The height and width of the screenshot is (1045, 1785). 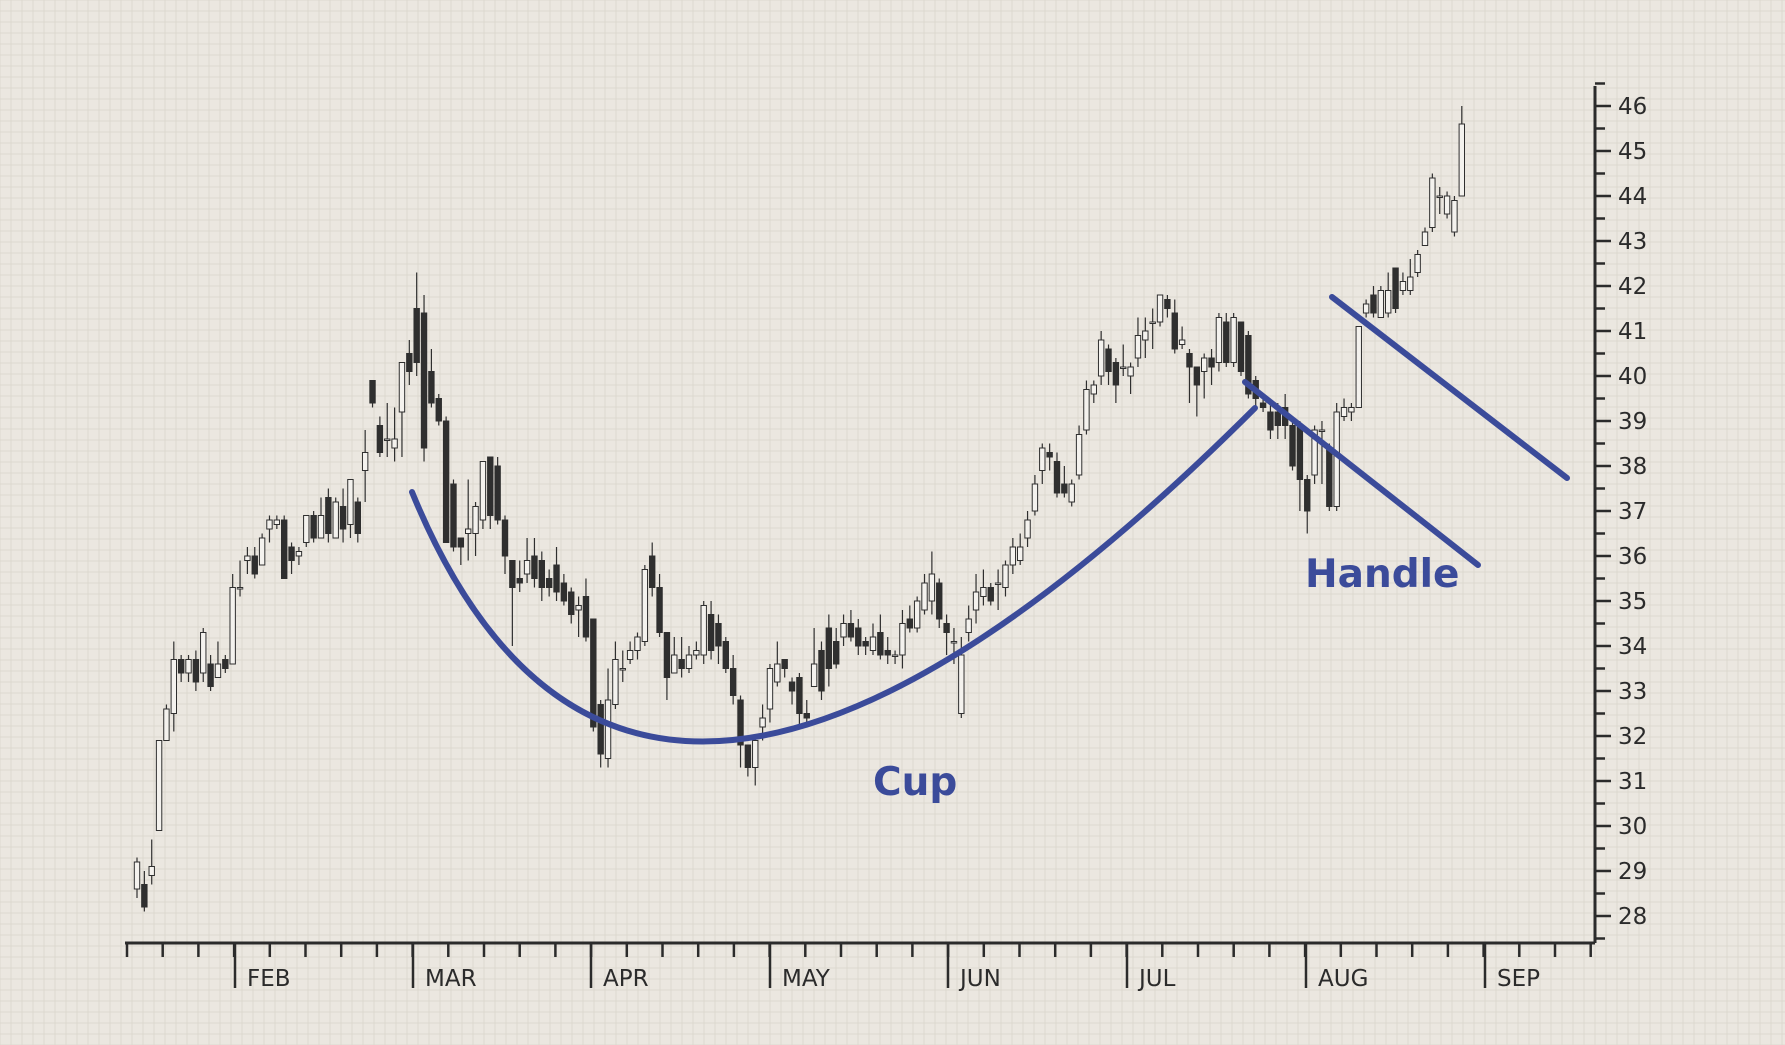 I want to click on y-tick-label: 28, so click(x=1632, y=917).